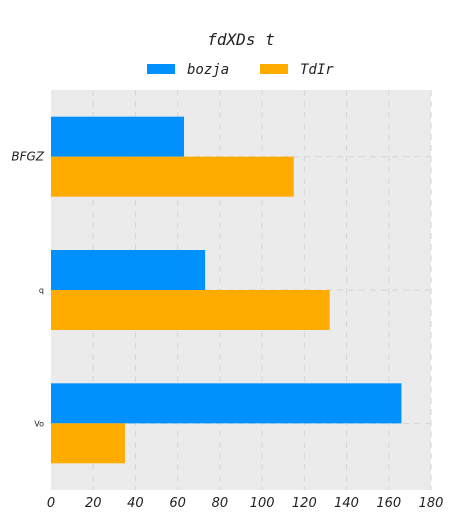  Describe the element at coordinates (88, 443) in the screenshot. I see `bar-TdIr-Vo` at that location.